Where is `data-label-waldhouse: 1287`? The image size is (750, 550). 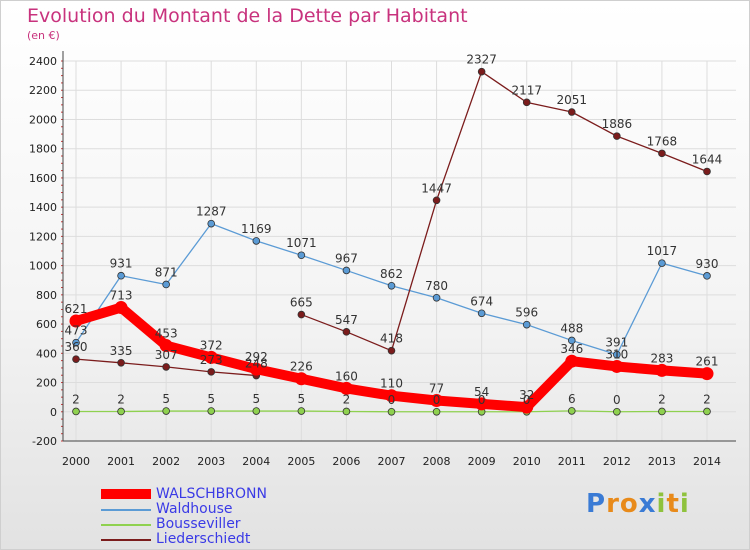 data-label-waldhouse: 1287 is located at coordinates (211, 212).